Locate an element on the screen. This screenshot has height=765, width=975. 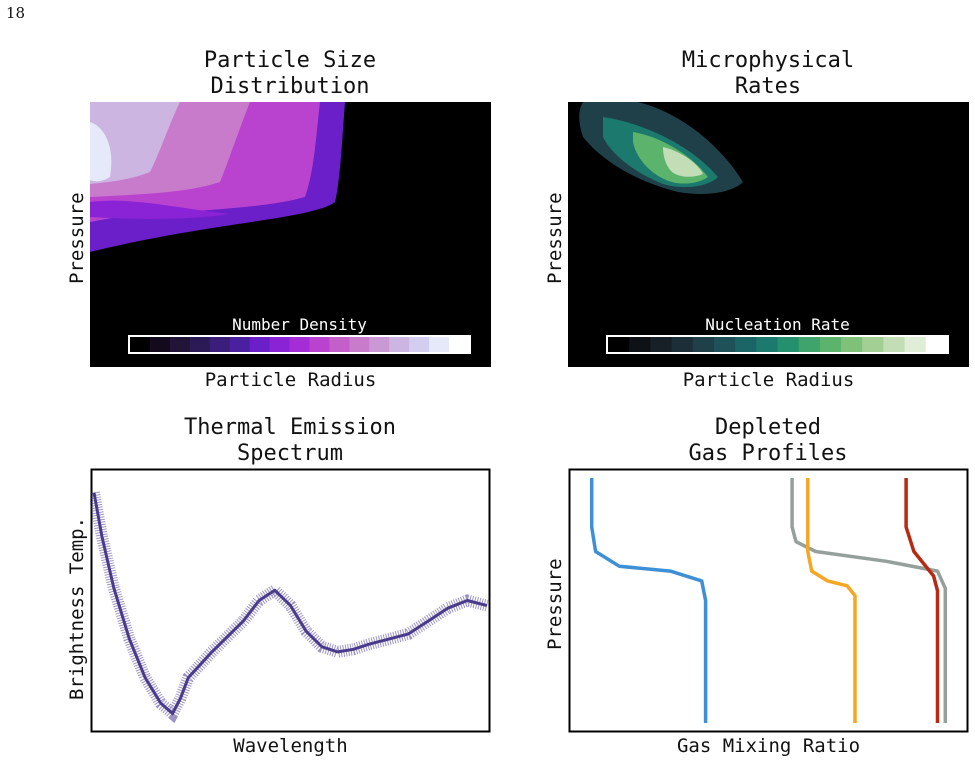
page-number: 18 is located at coordinates (16, 13).